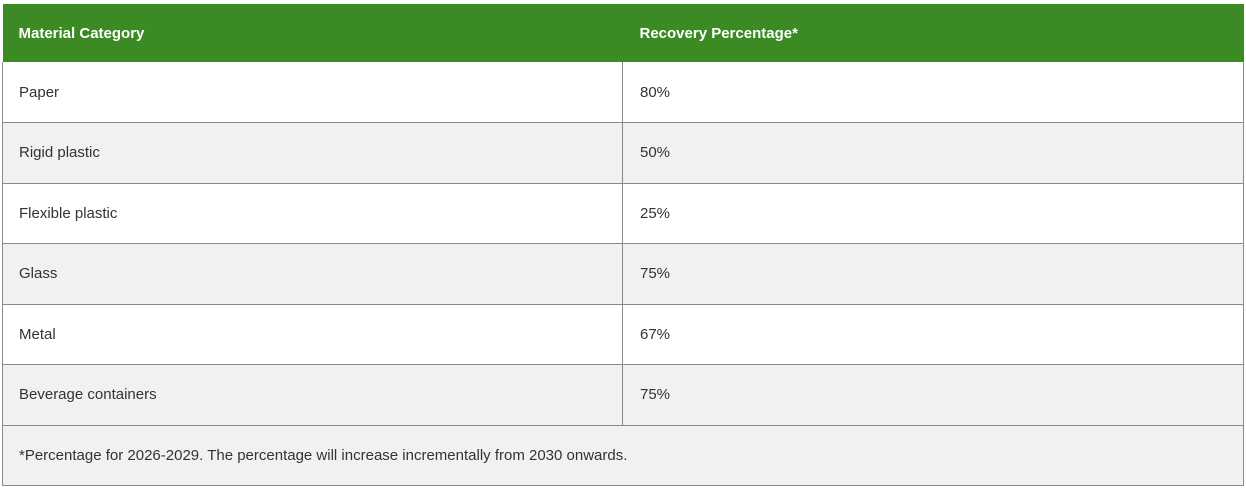 Image resolution: width=1246 pixels, height=490 pixels. I want to click on table-row: Glass 75%, so click(623, 274).